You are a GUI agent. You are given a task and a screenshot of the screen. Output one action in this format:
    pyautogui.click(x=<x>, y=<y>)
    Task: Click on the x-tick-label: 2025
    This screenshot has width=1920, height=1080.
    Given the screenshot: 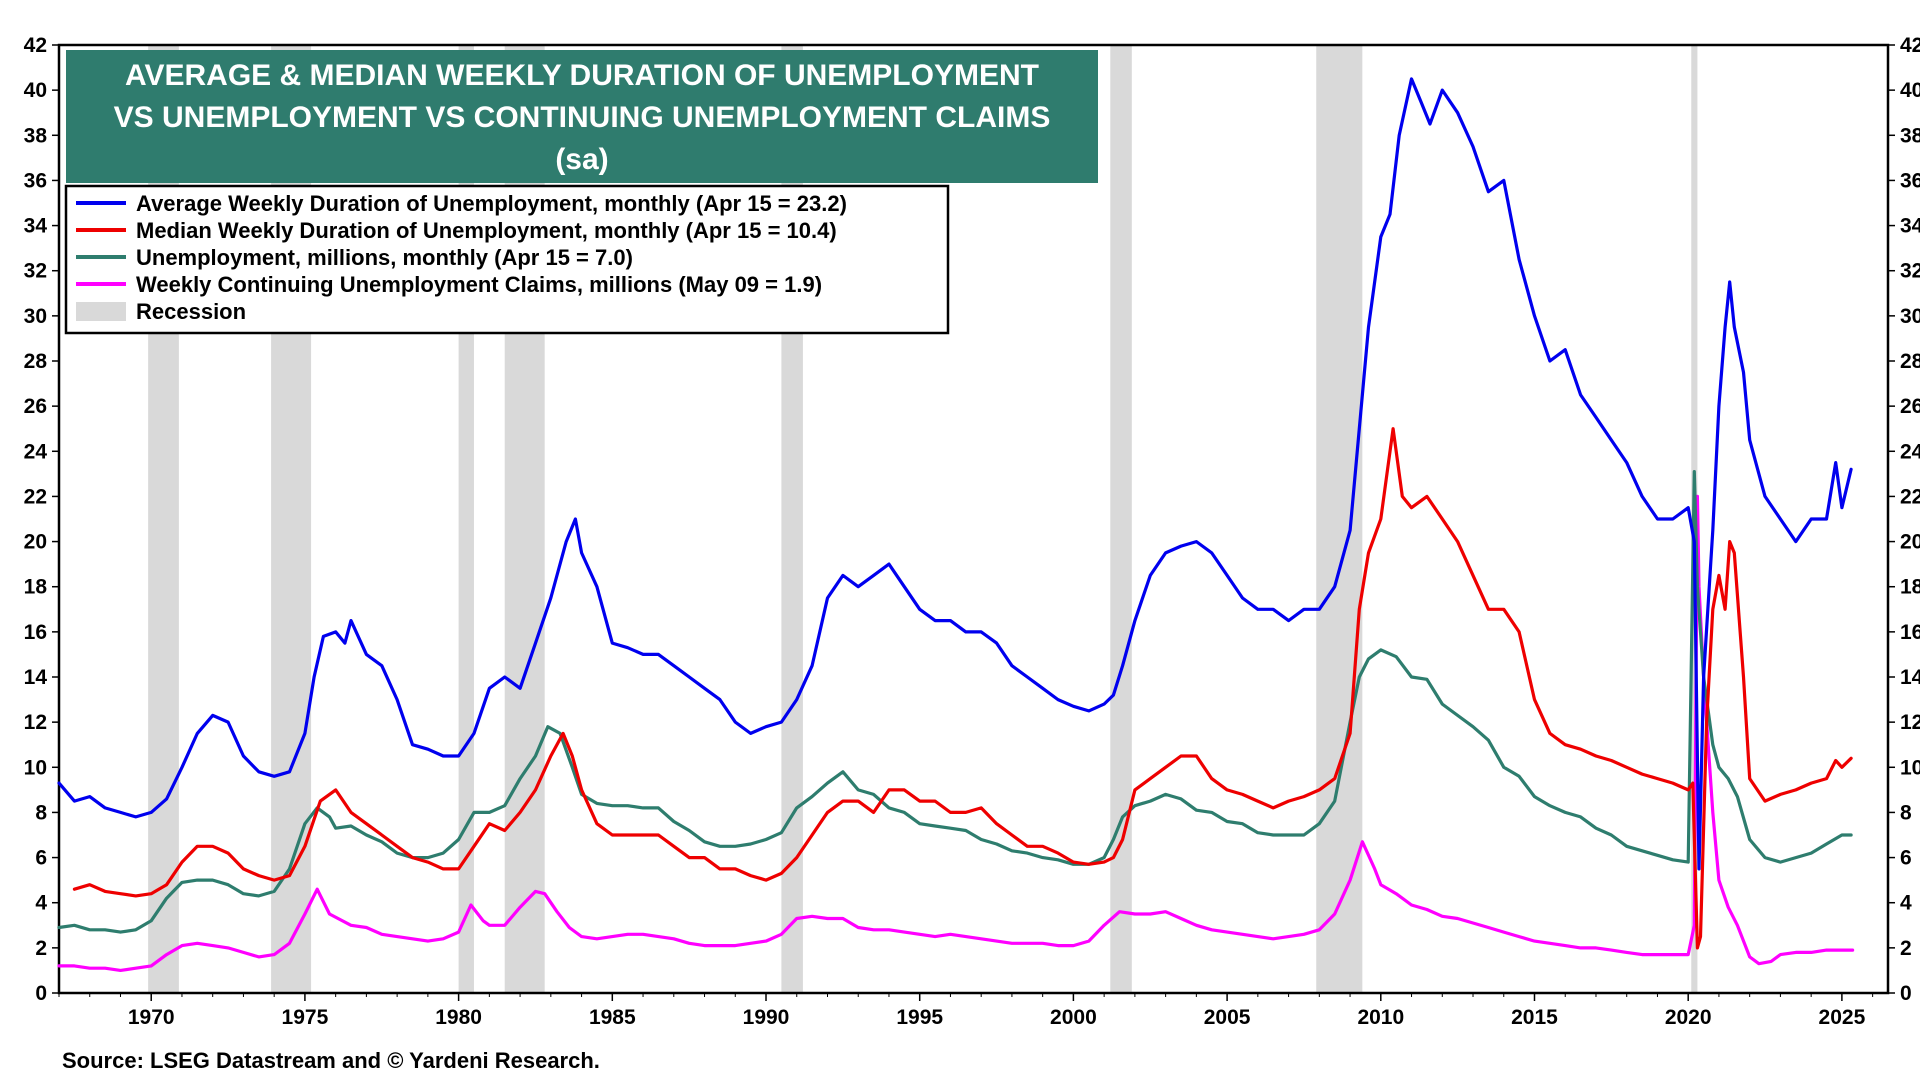 What is the action you would take?
    pyautogui.click(x=1842, y=1017)
    